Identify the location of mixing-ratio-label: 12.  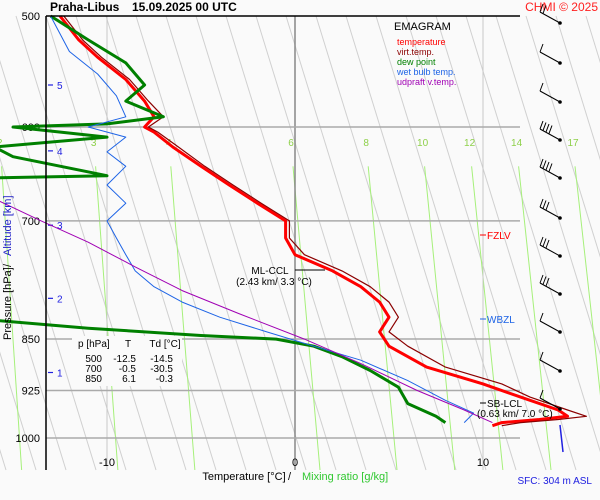
(470, 143).